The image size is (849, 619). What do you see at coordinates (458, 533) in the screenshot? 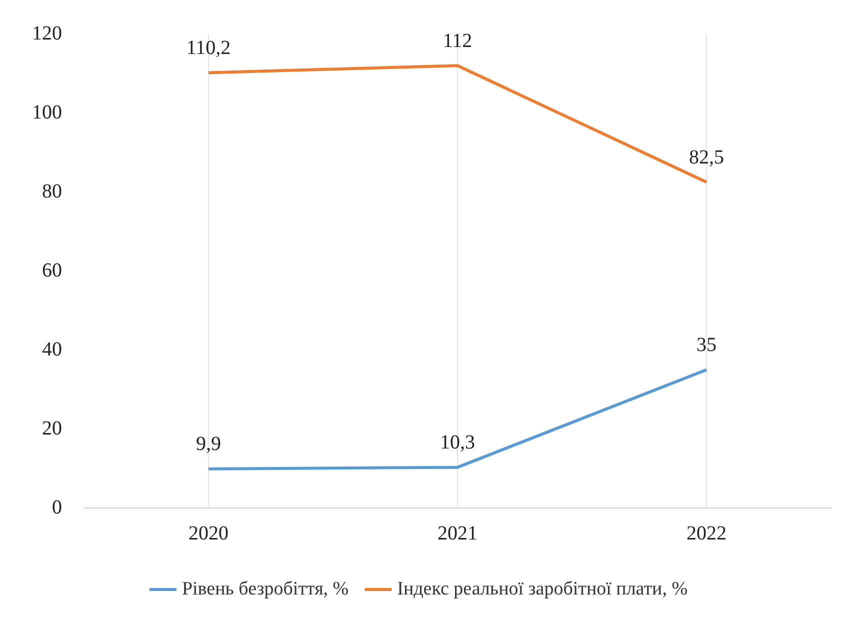
I see `x-tick-label: 2021` at bounding box center [458, 533].